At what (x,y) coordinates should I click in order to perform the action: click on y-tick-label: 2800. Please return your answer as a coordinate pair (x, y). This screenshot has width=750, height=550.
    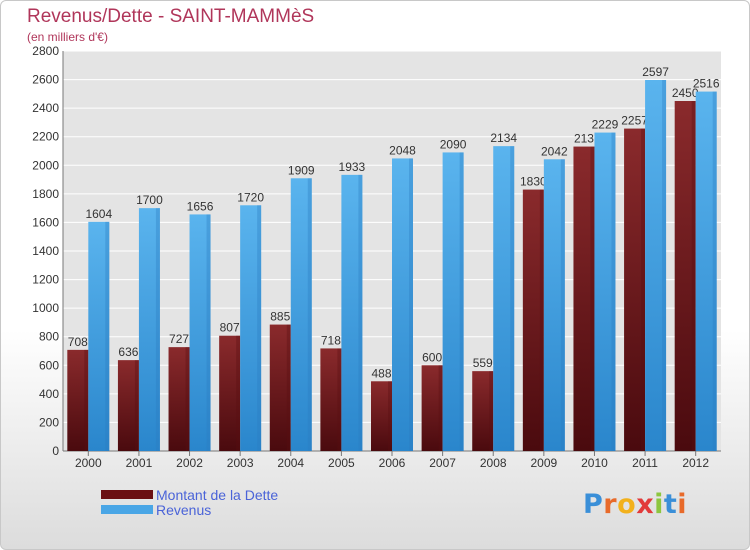
    Looking at the image, I should click on (45, 51).